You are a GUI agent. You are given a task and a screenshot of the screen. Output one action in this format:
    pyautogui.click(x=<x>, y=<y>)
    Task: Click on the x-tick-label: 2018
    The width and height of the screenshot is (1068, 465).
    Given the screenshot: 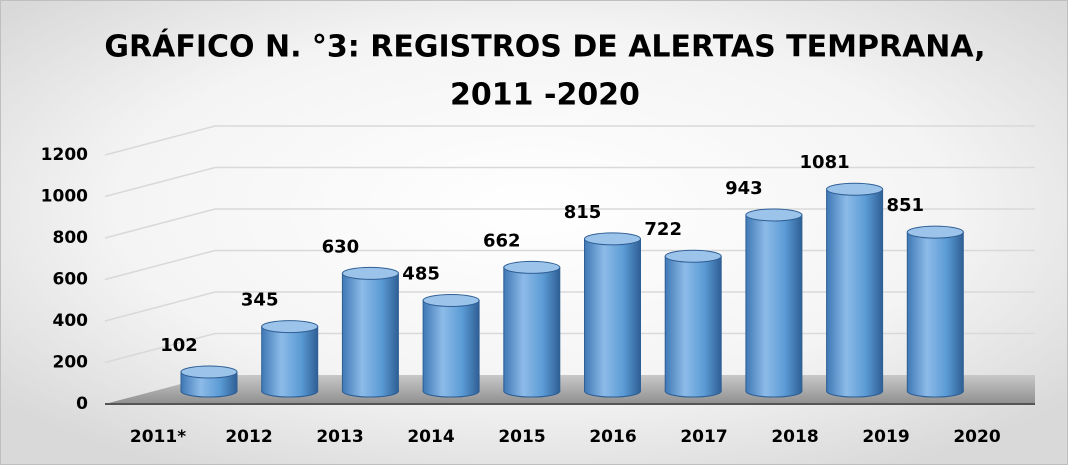 What is the action you would take?
    pyautogui.click(x=794, y=437)
    